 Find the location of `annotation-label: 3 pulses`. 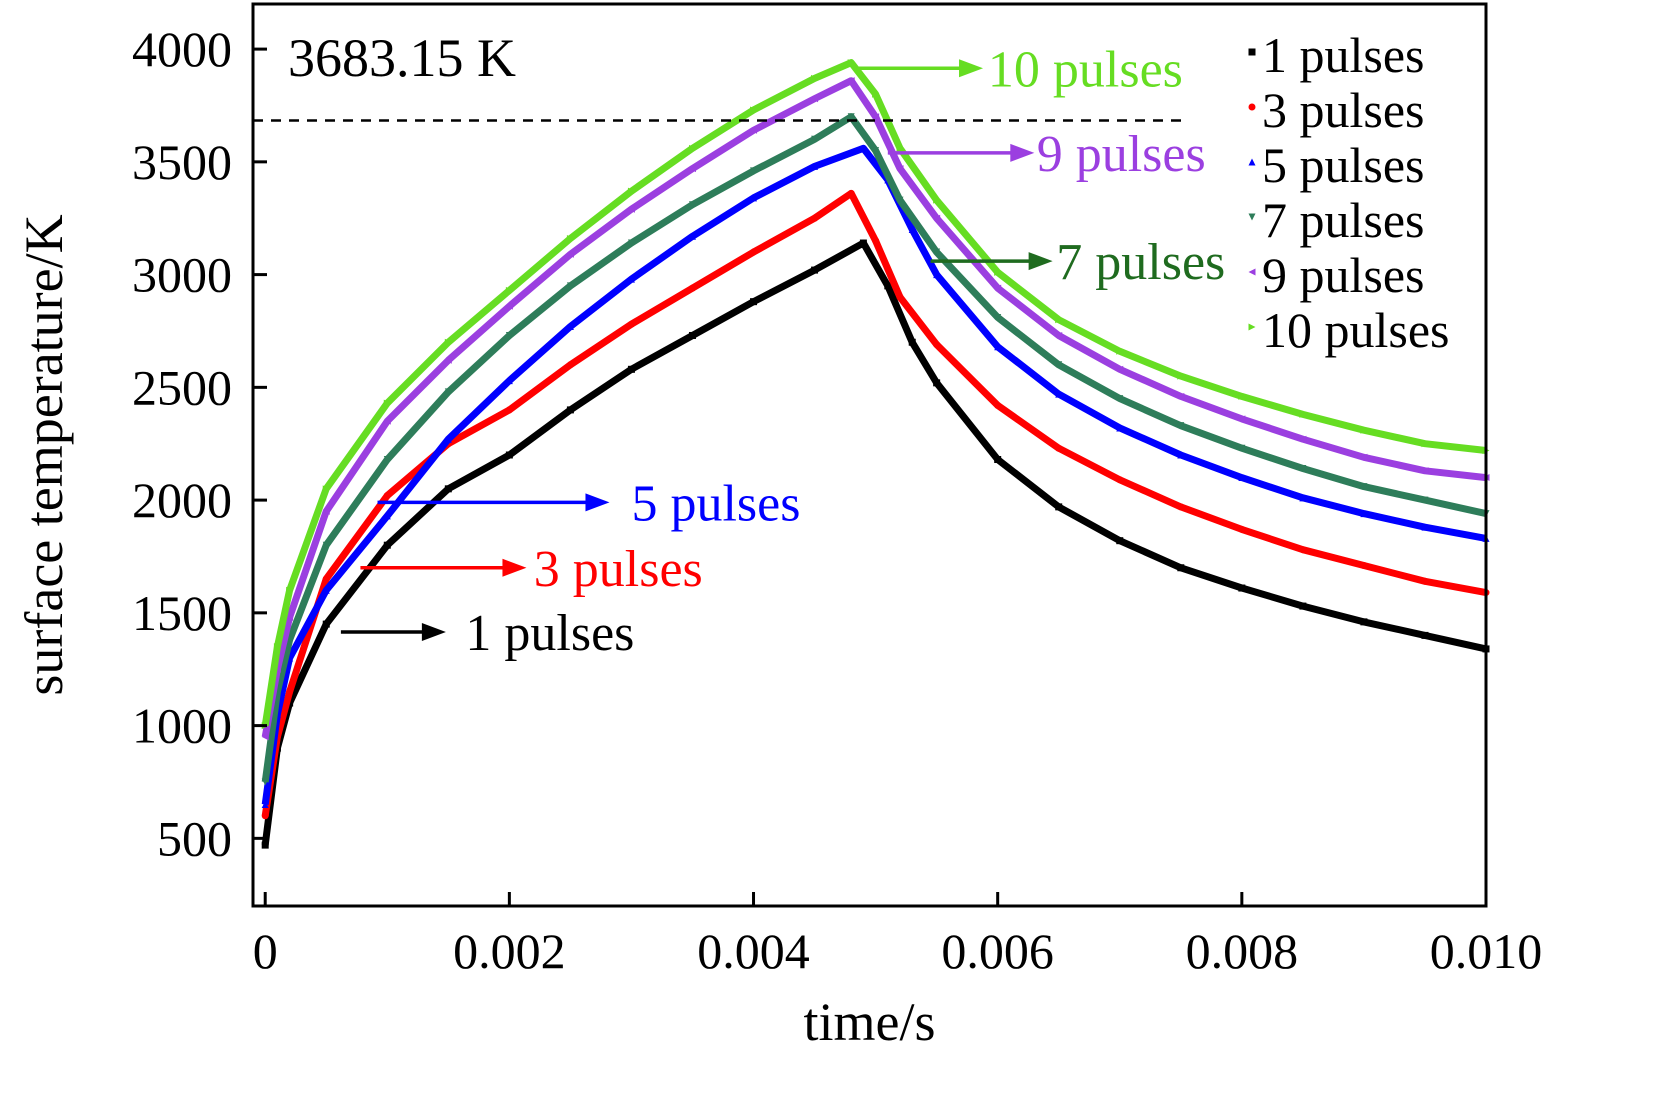

annotation-label: 3 pulses is located at coordinates (618, 569).